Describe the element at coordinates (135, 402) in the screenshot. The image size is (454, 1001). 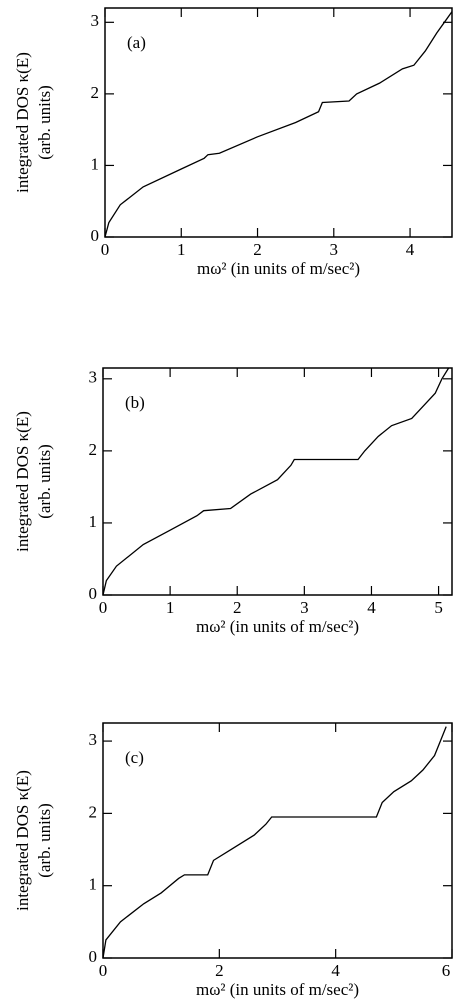
I see `panel-label: (b)` at that location.